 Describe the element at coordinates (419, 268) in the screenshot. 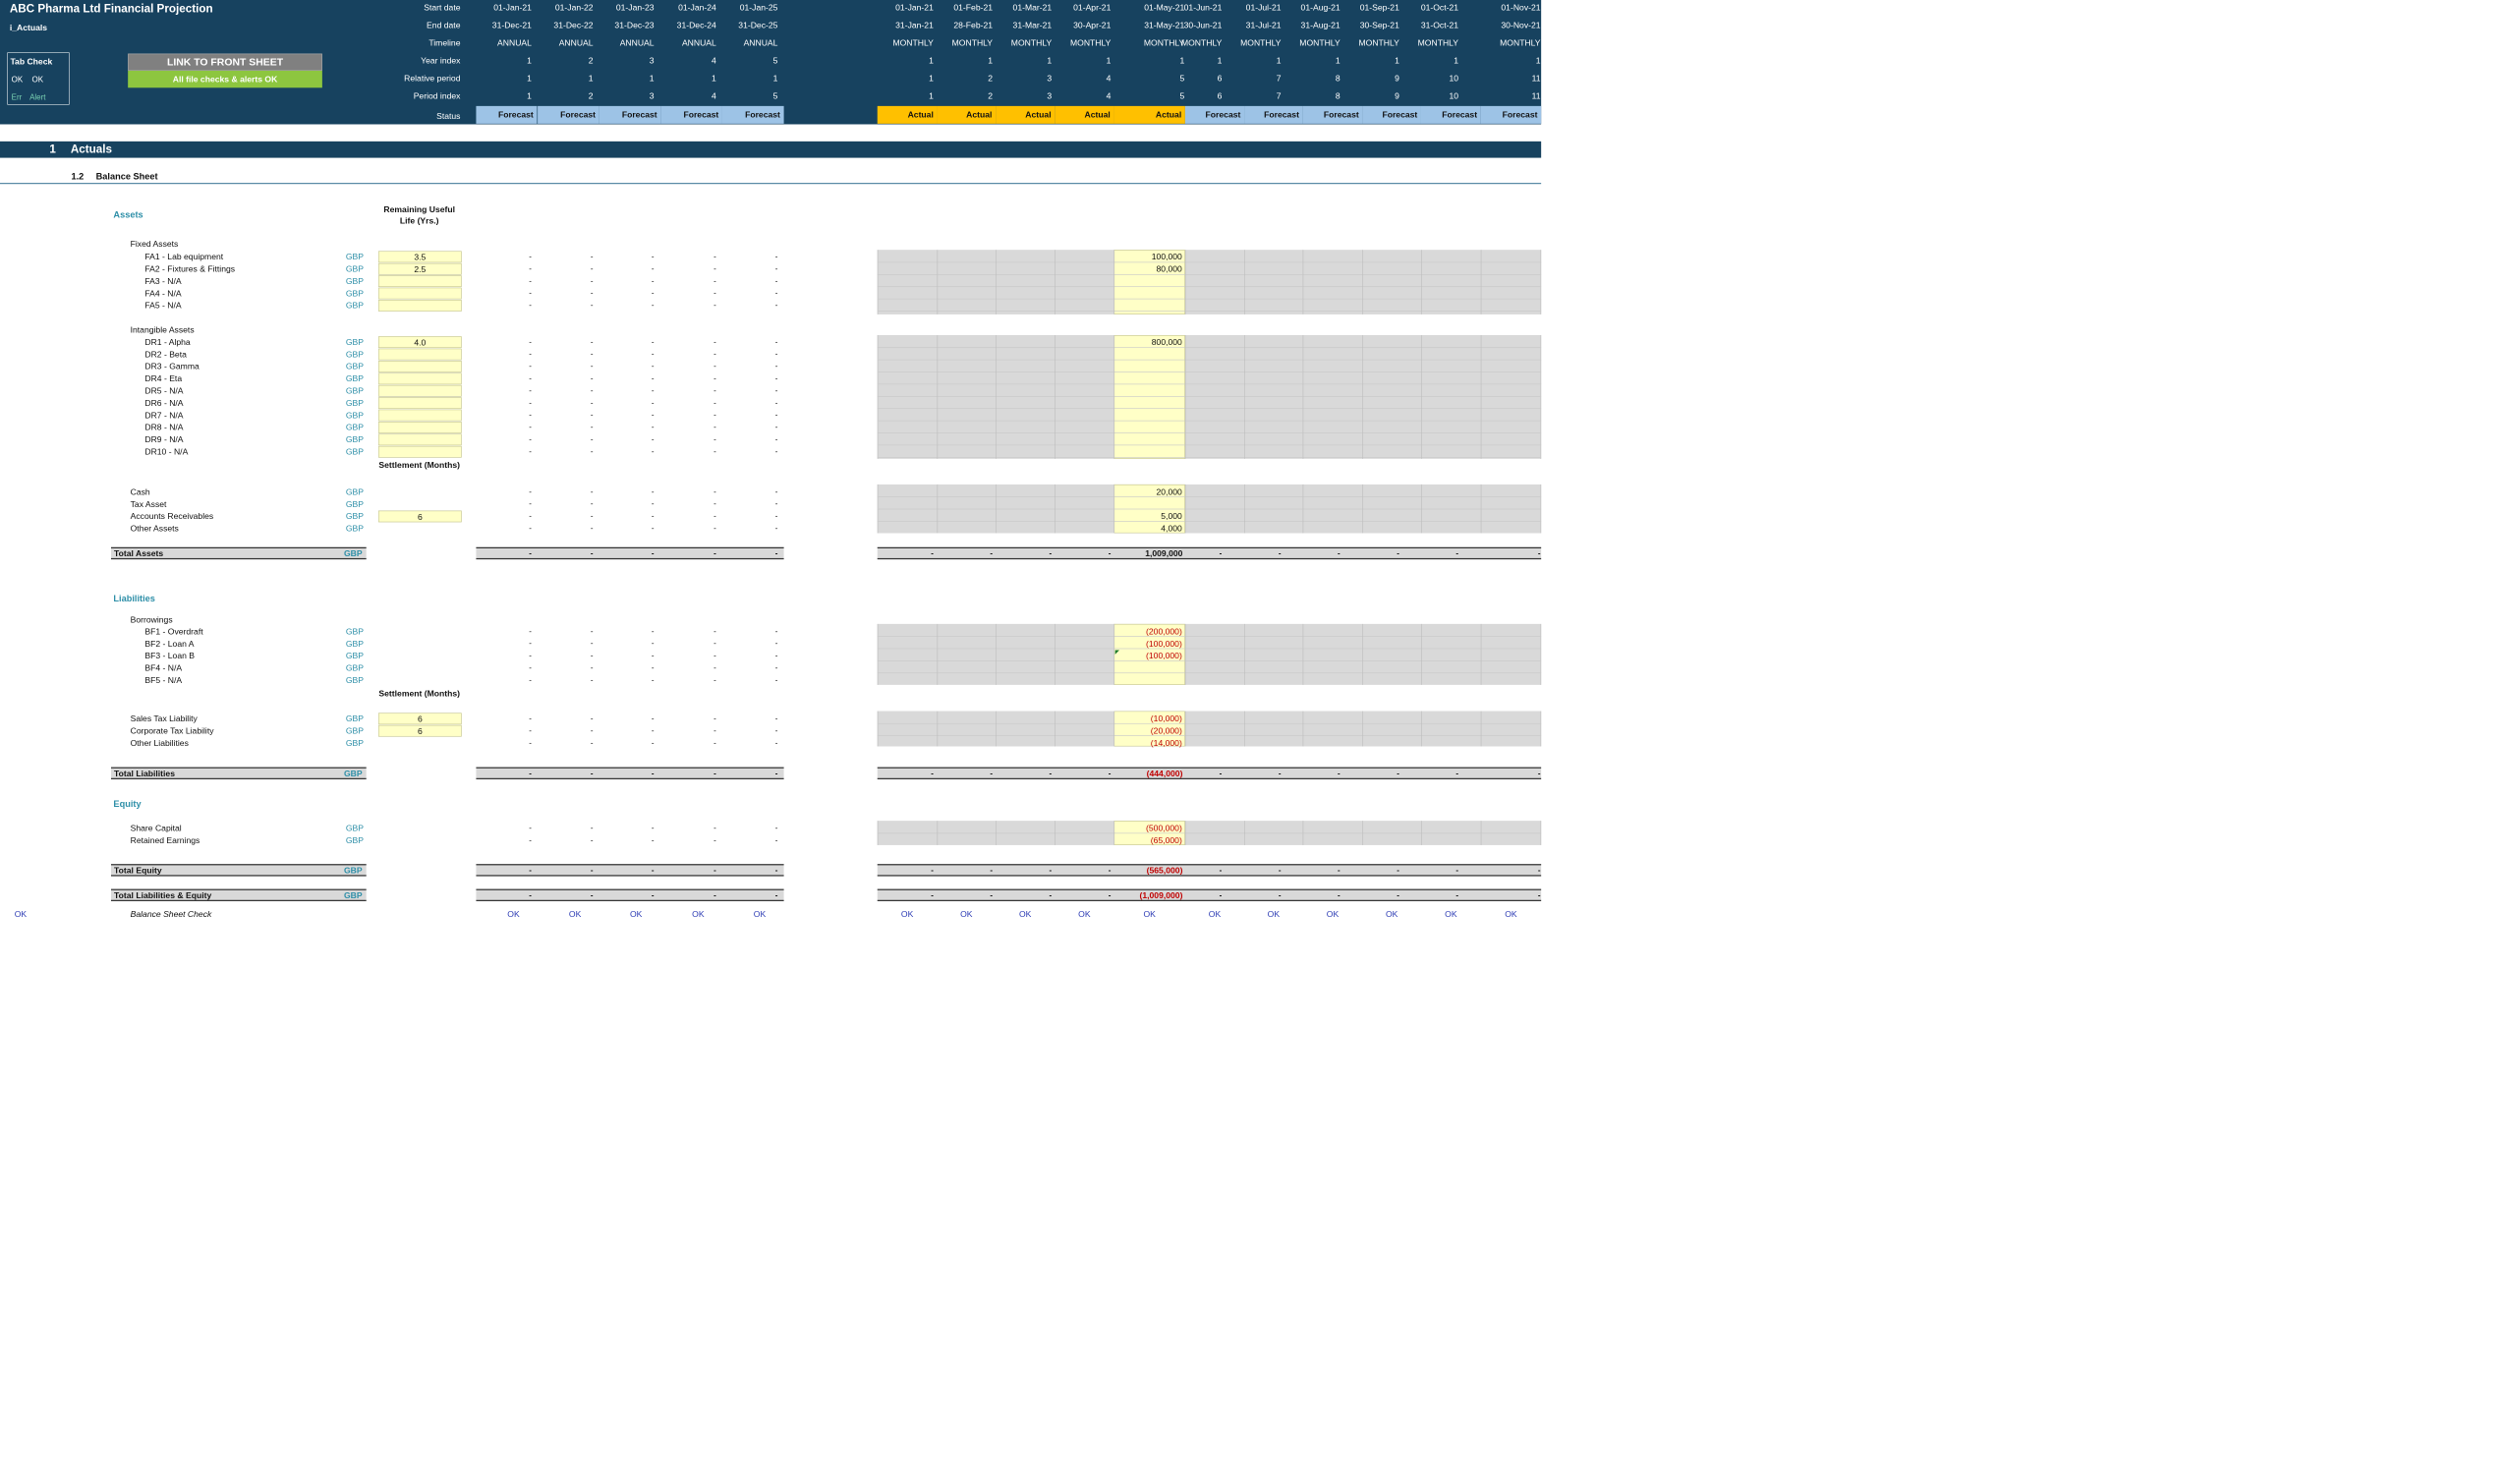

I see `parameter-input: 2.5` at that location.